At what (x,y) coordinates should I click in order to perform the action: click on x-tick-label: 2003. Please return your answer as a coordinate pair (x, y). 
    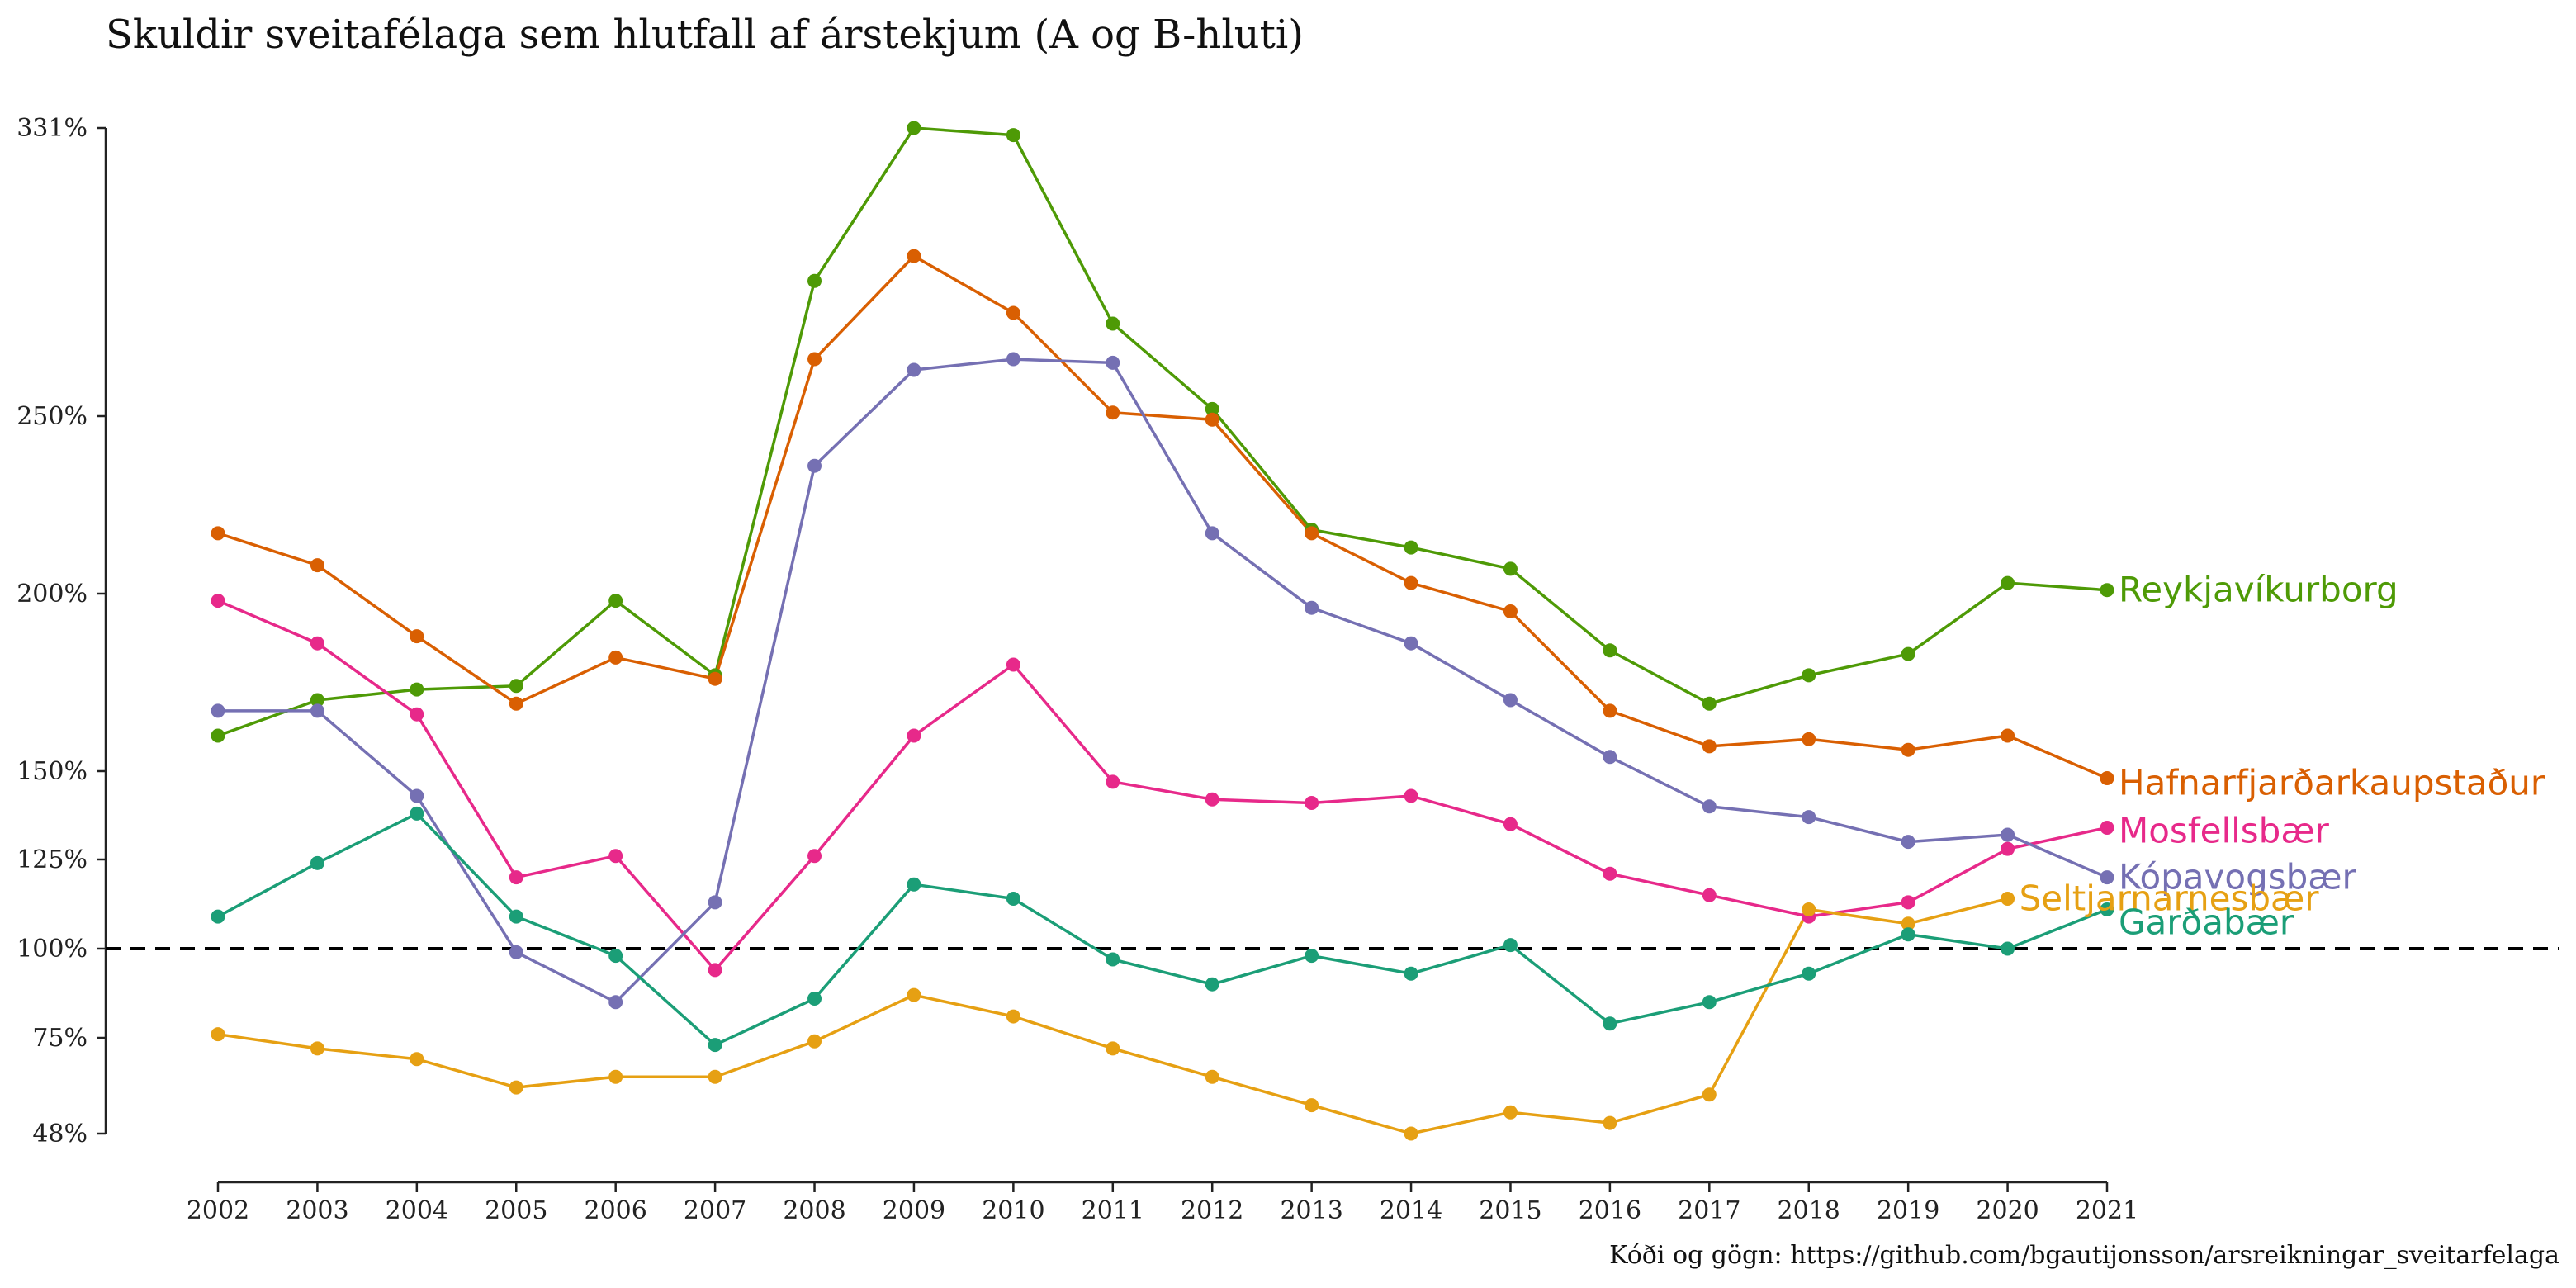
    Looking at the image, I should click on (317, 1210).